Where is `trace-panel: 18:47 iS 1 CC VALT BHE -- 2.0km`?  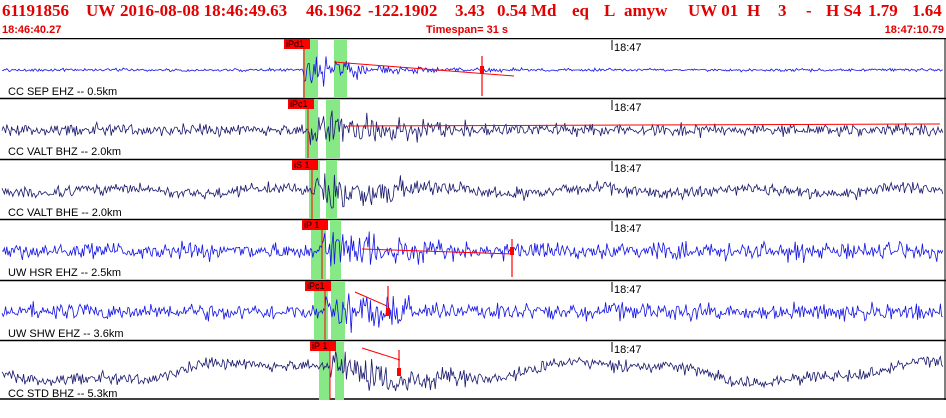 trace-panel: 18:47 iS 1 CC VALT BHE -- 2.0km is located at coordinates (472, 189).